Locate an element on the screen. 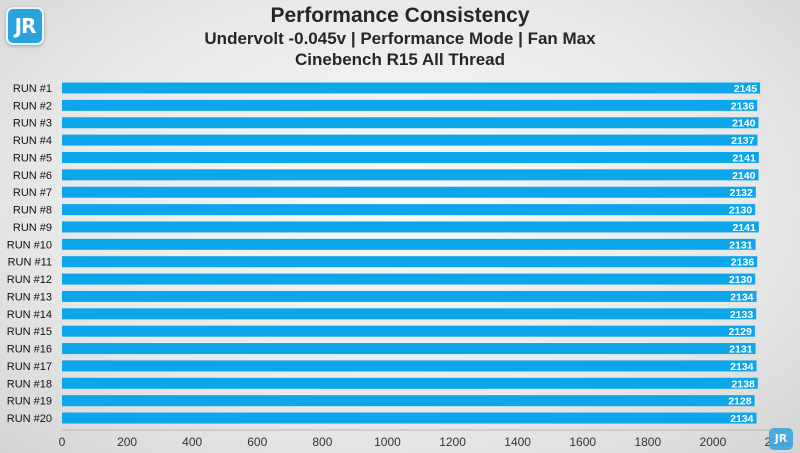 This screenshot has width=800, height=453. x-tick-label: 1200 is located at coordinates (452, 442).